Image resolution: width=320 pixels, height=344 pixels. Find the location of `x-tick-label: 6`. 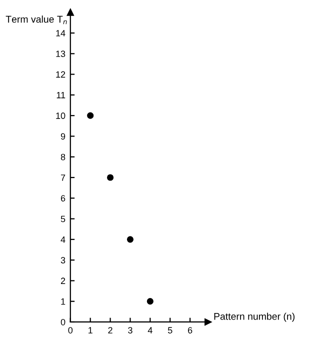

x-tick-label: 6 is located at coordinates (190, 330).